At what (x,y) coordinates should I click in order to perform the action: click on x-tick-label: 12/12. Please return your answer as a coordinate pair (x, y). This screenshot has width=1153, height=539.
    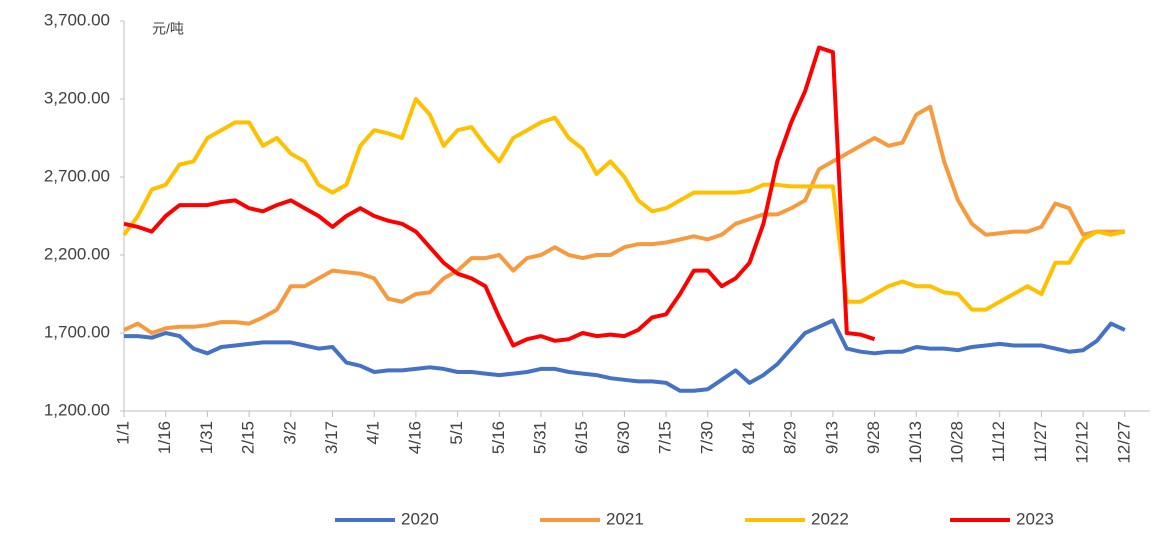
    Looking at the image, I should click on (1082, 442).